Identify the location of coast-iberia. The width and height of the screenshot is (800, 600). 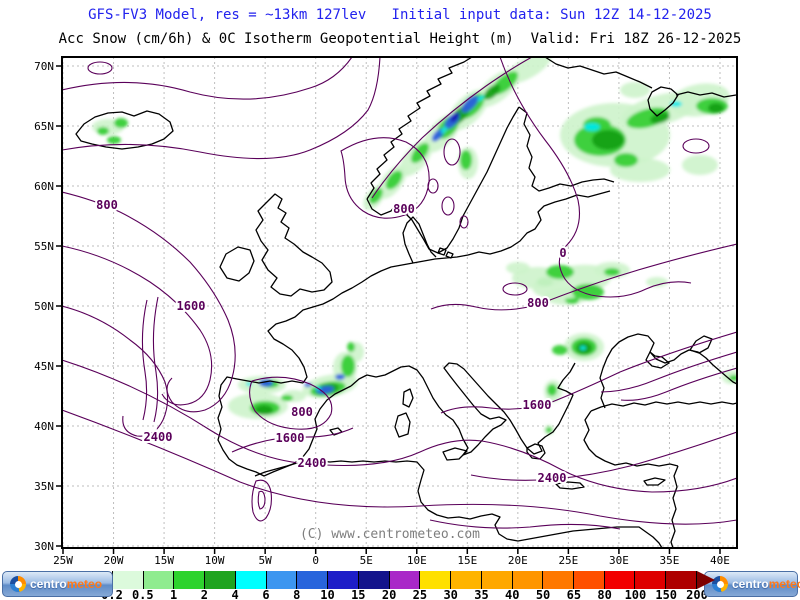
(284, 426).